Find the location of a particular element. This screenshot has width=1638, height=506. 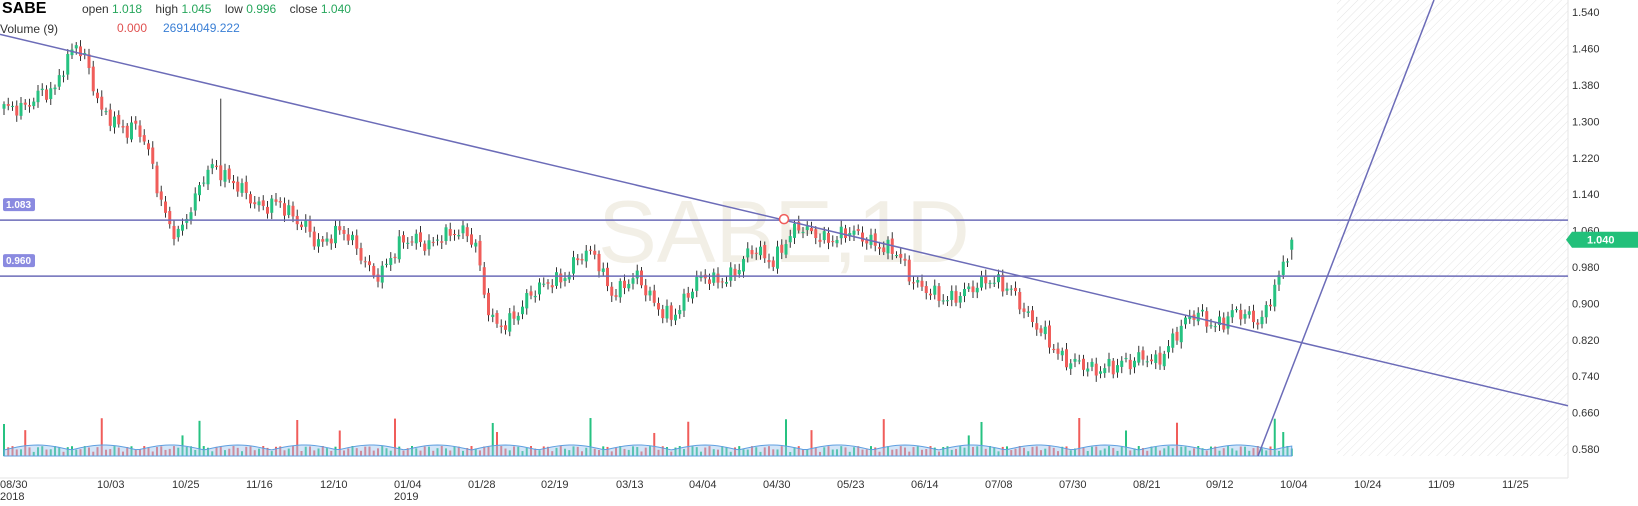

x-tick-label: 10/24 is located at coordinates (1368, 485).